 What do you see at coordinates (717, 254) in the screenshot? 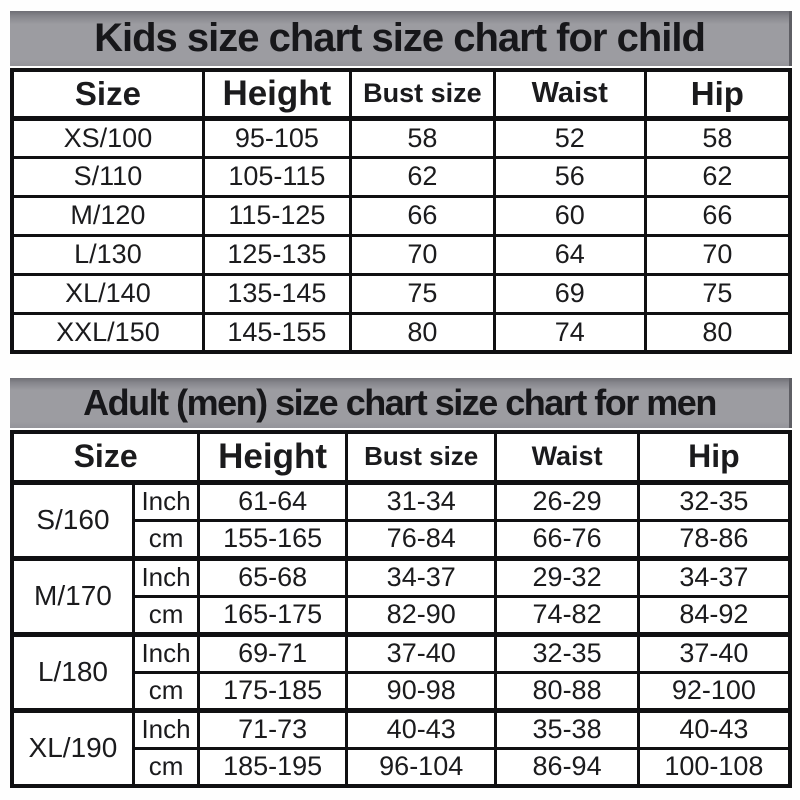
I see `kids-hip-value: 70` at bounding box center [717, 254].